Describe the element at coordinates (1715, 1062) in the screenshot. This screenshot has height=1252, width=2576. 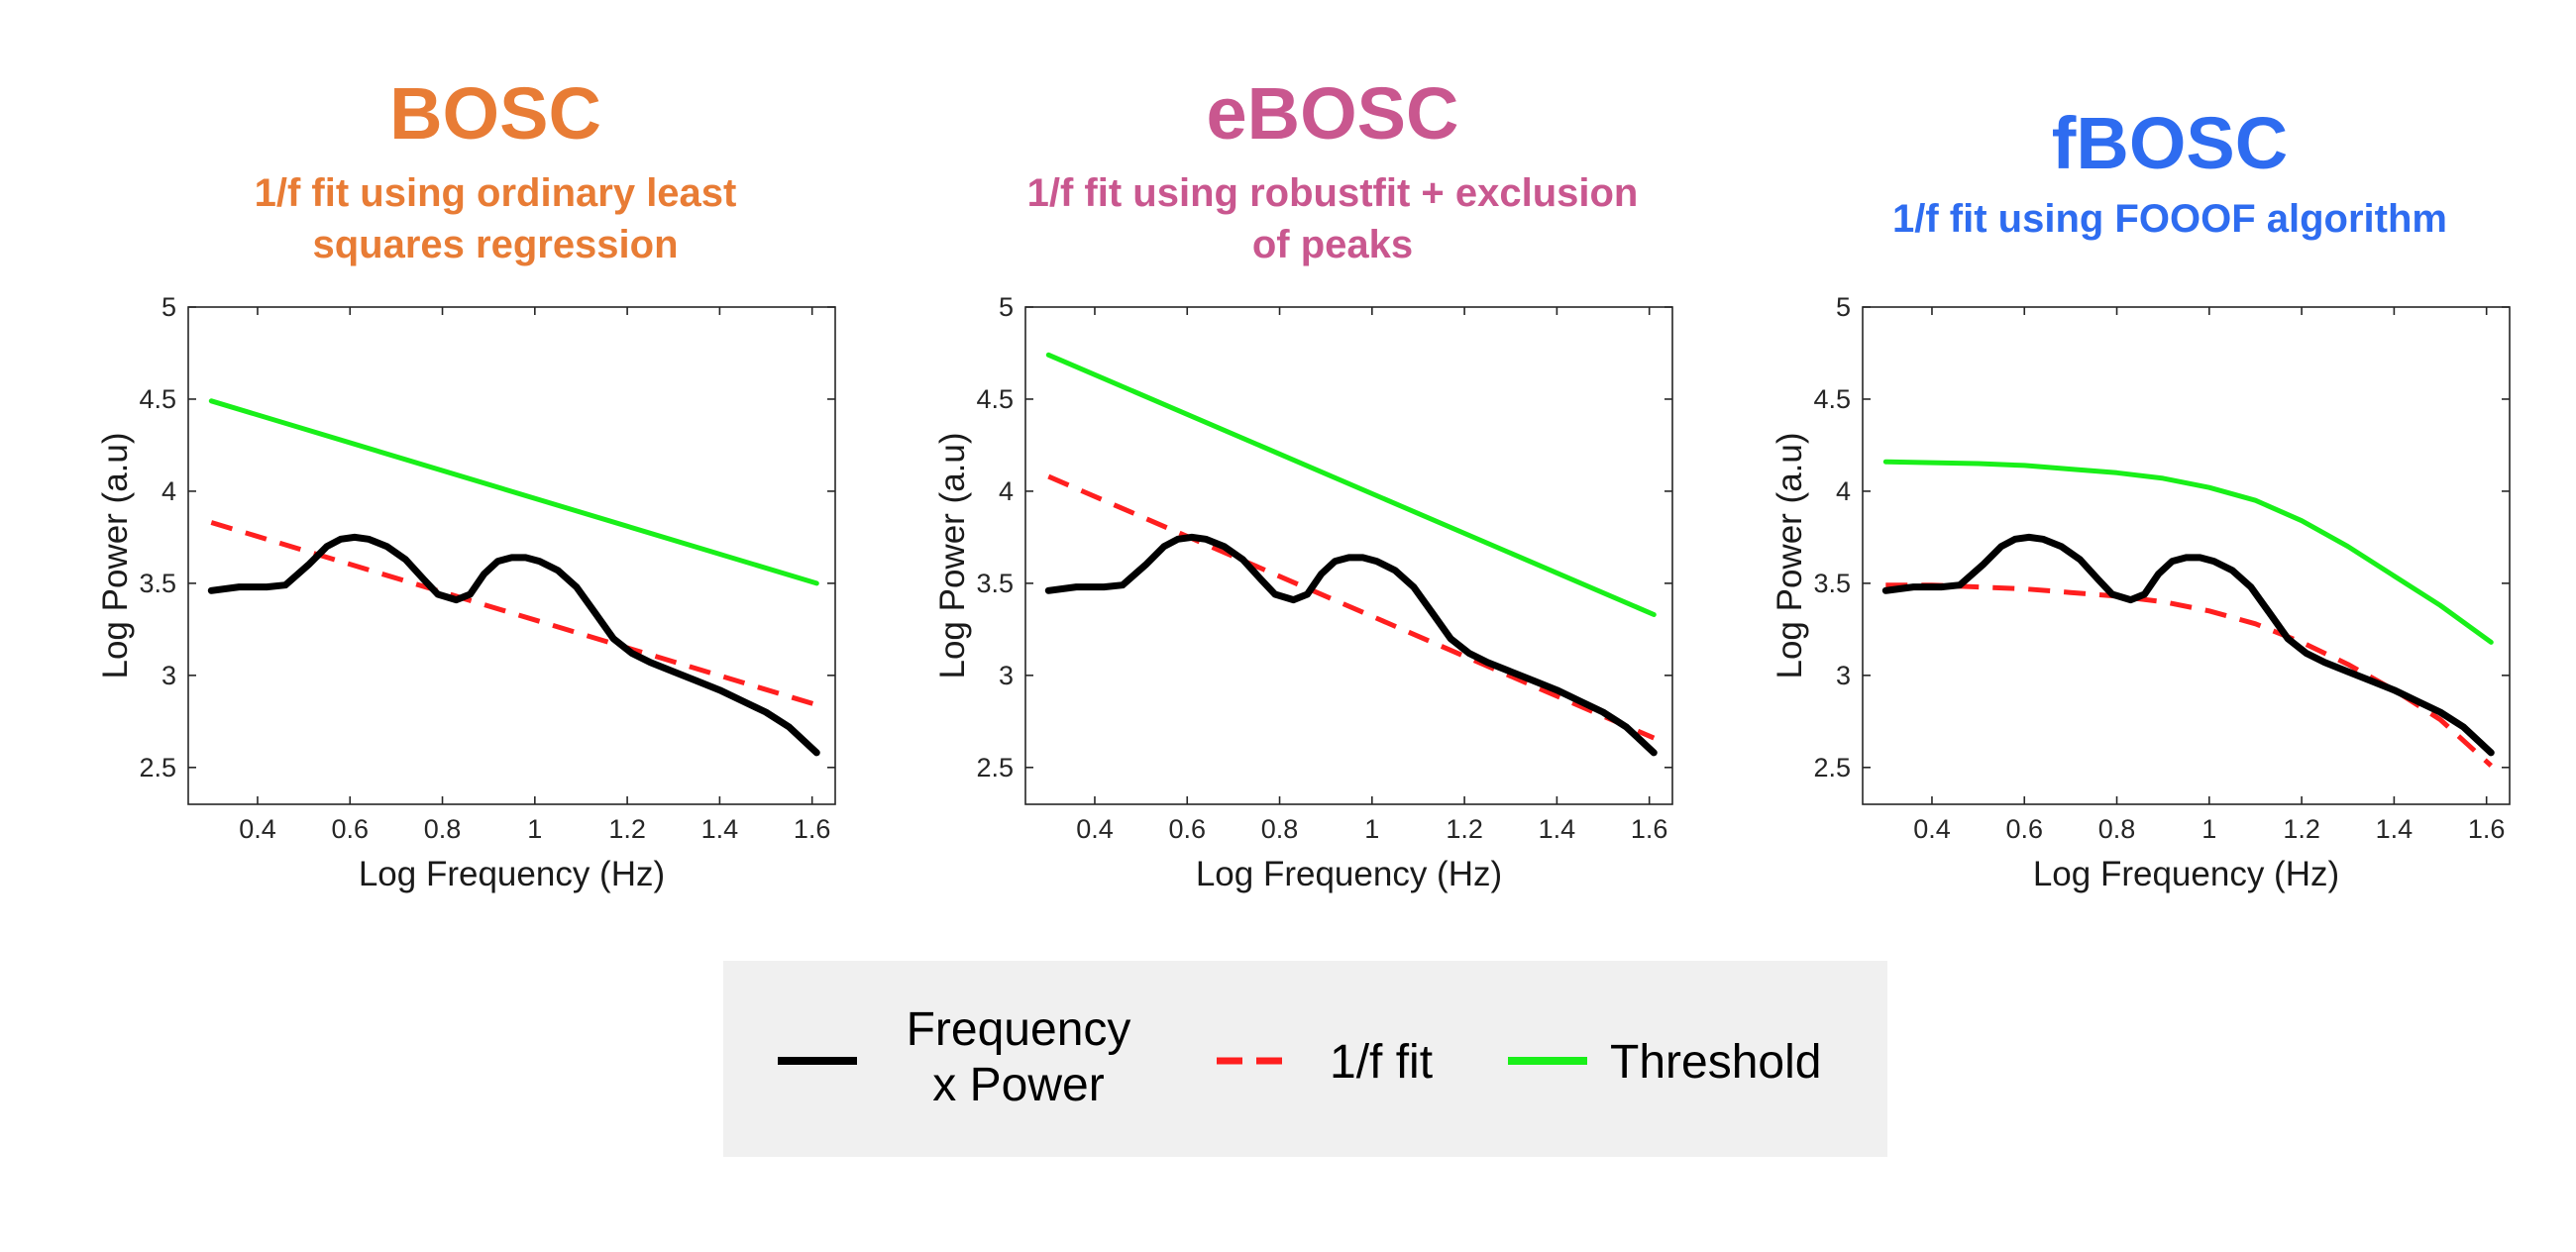
I see `legend-label: Threshold` at that location.